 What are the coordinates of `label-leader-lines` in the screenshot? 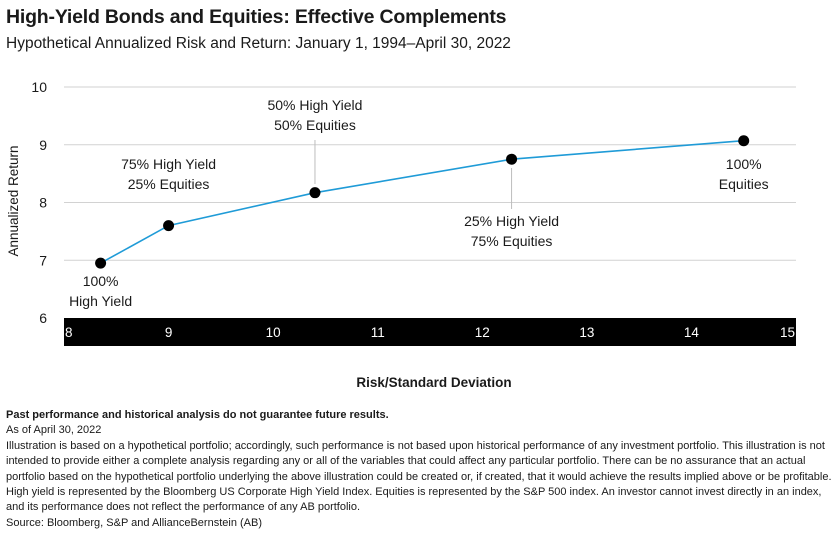 It's located at (413, 174).